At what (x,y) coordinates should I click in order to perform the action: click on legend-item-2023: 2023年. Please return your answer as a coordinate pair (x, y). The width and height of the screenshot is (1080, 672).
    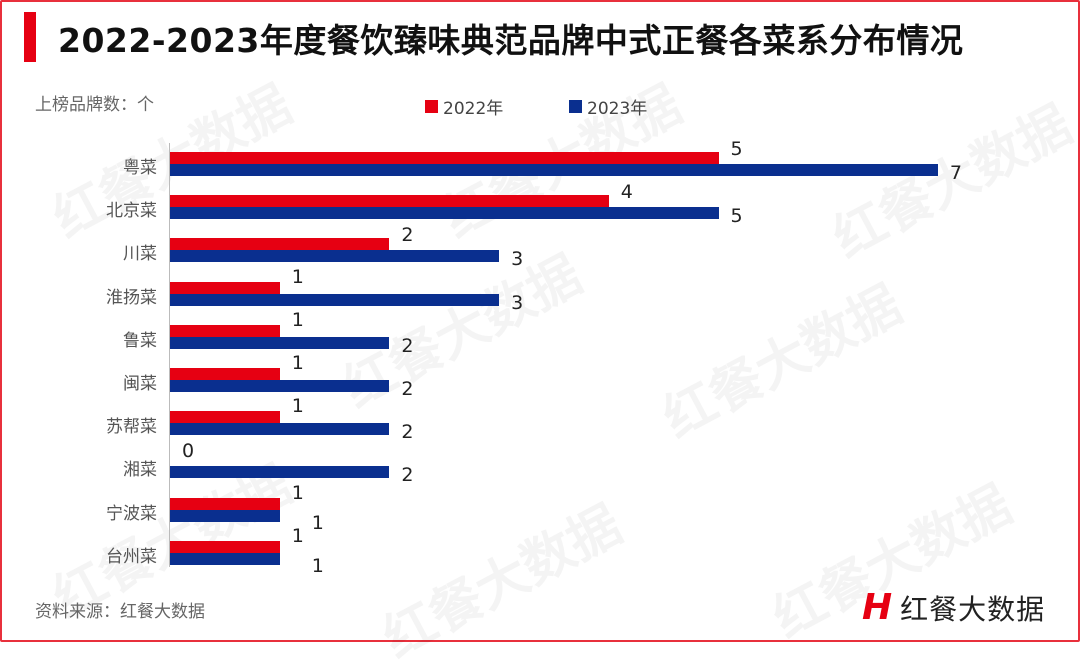
    Looking at the image, I should click on (608, 106).